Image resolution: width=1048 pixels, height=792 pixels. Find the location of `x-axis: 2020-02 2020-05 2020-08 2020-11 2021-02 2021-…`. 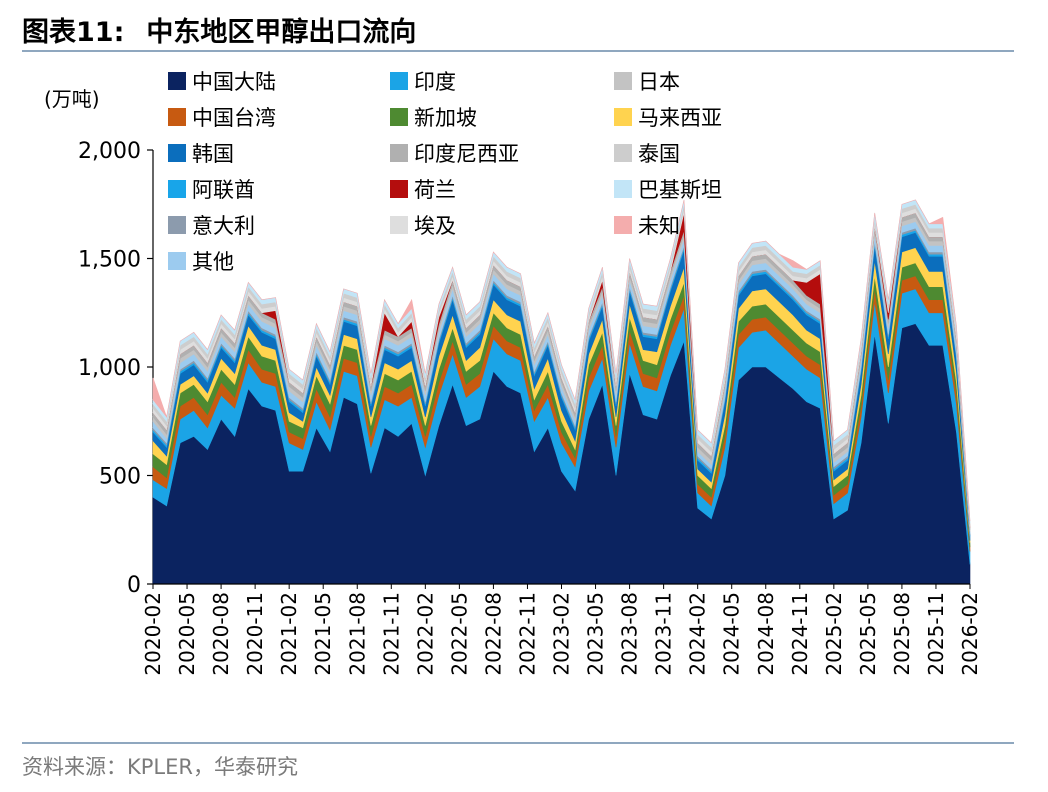

x-axis: 2020-02 2020-05 2020-08 2020-11 2021-02 2021-… is located at coordinates (561, 629).